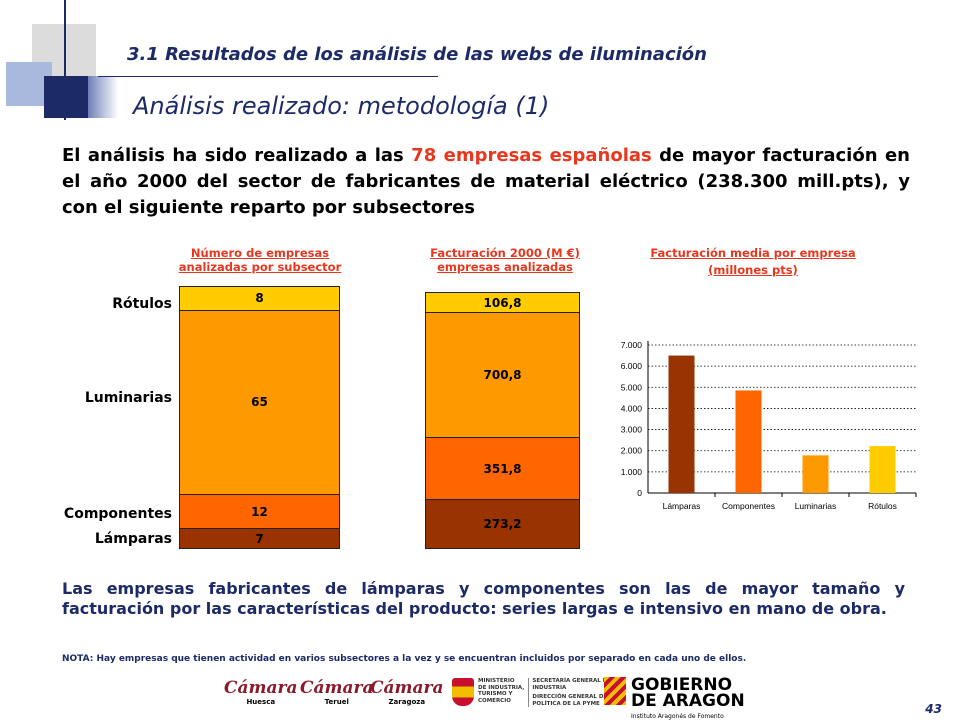 The width and height of the screenshot is (960, 725). What do you see at coordinates (882, 506) in the screenshot?
I see `x-tick-label: Rótulos` at bounding box center [882, 506].